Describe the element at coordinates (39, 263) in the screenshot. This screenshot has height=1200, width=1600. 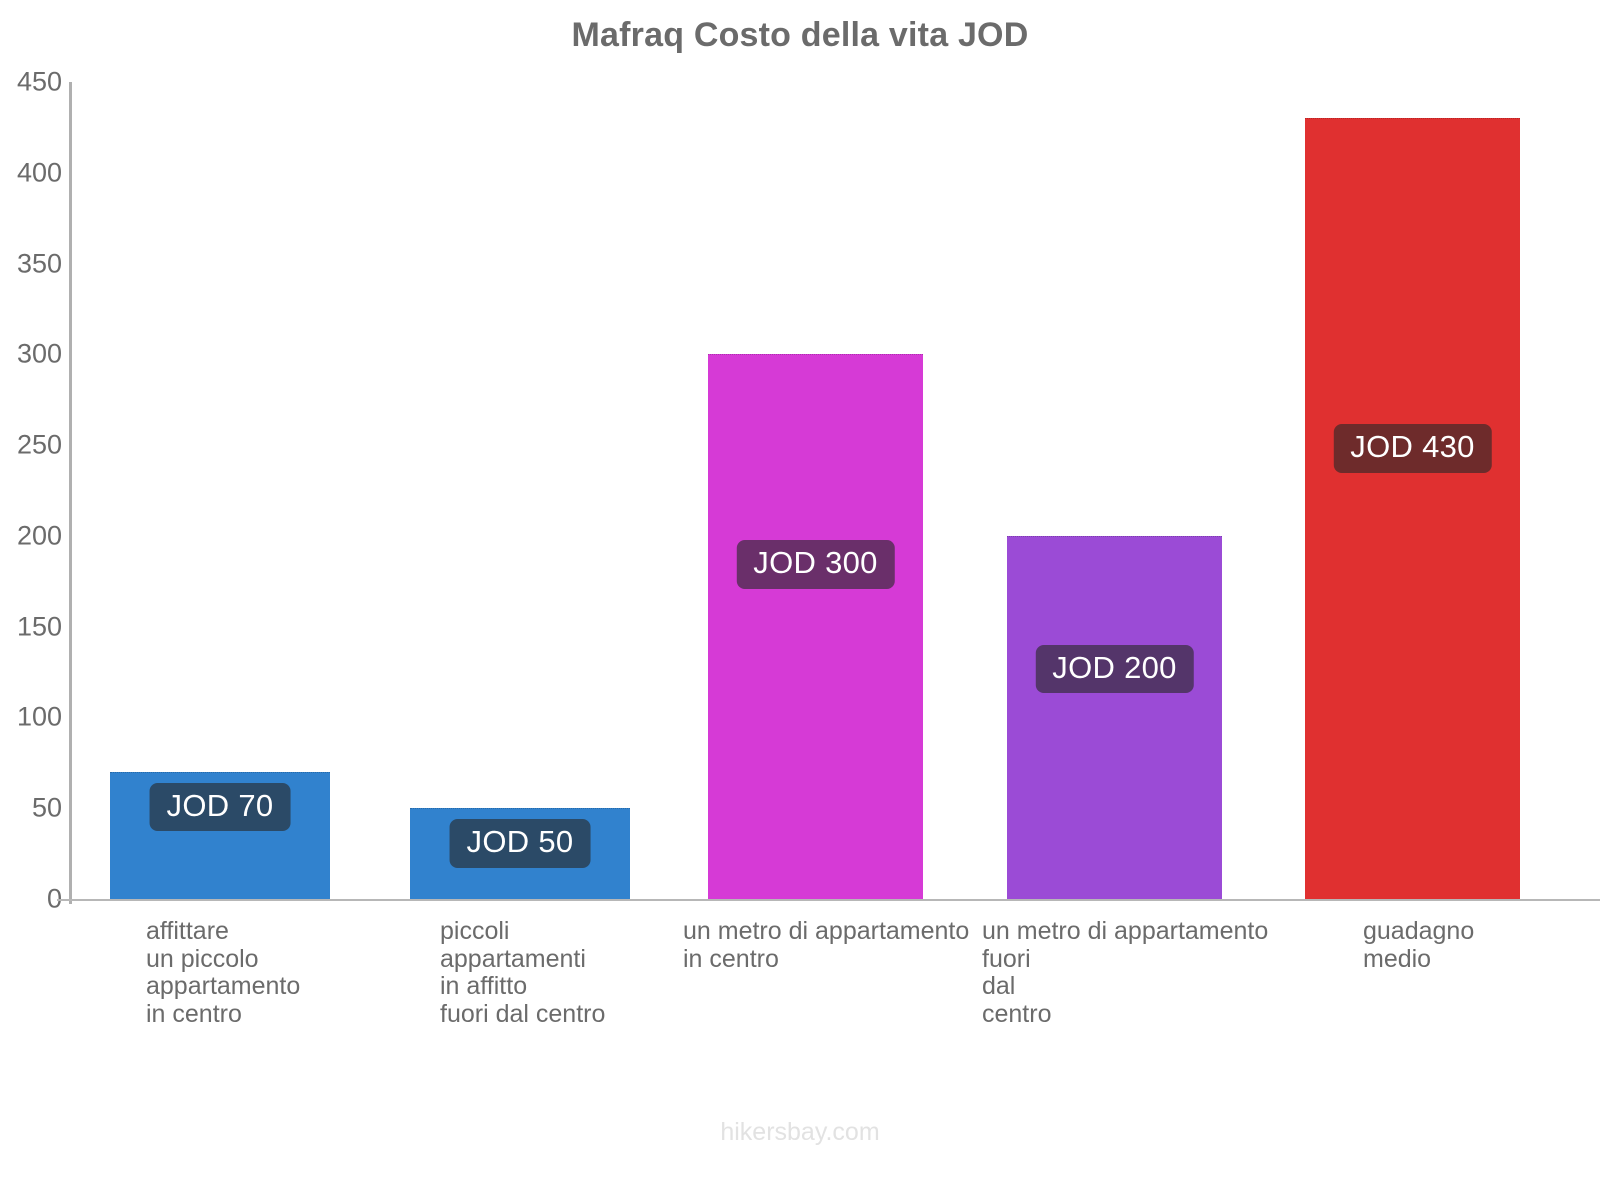
I see `y-axis-tick-label: 350` at that location.